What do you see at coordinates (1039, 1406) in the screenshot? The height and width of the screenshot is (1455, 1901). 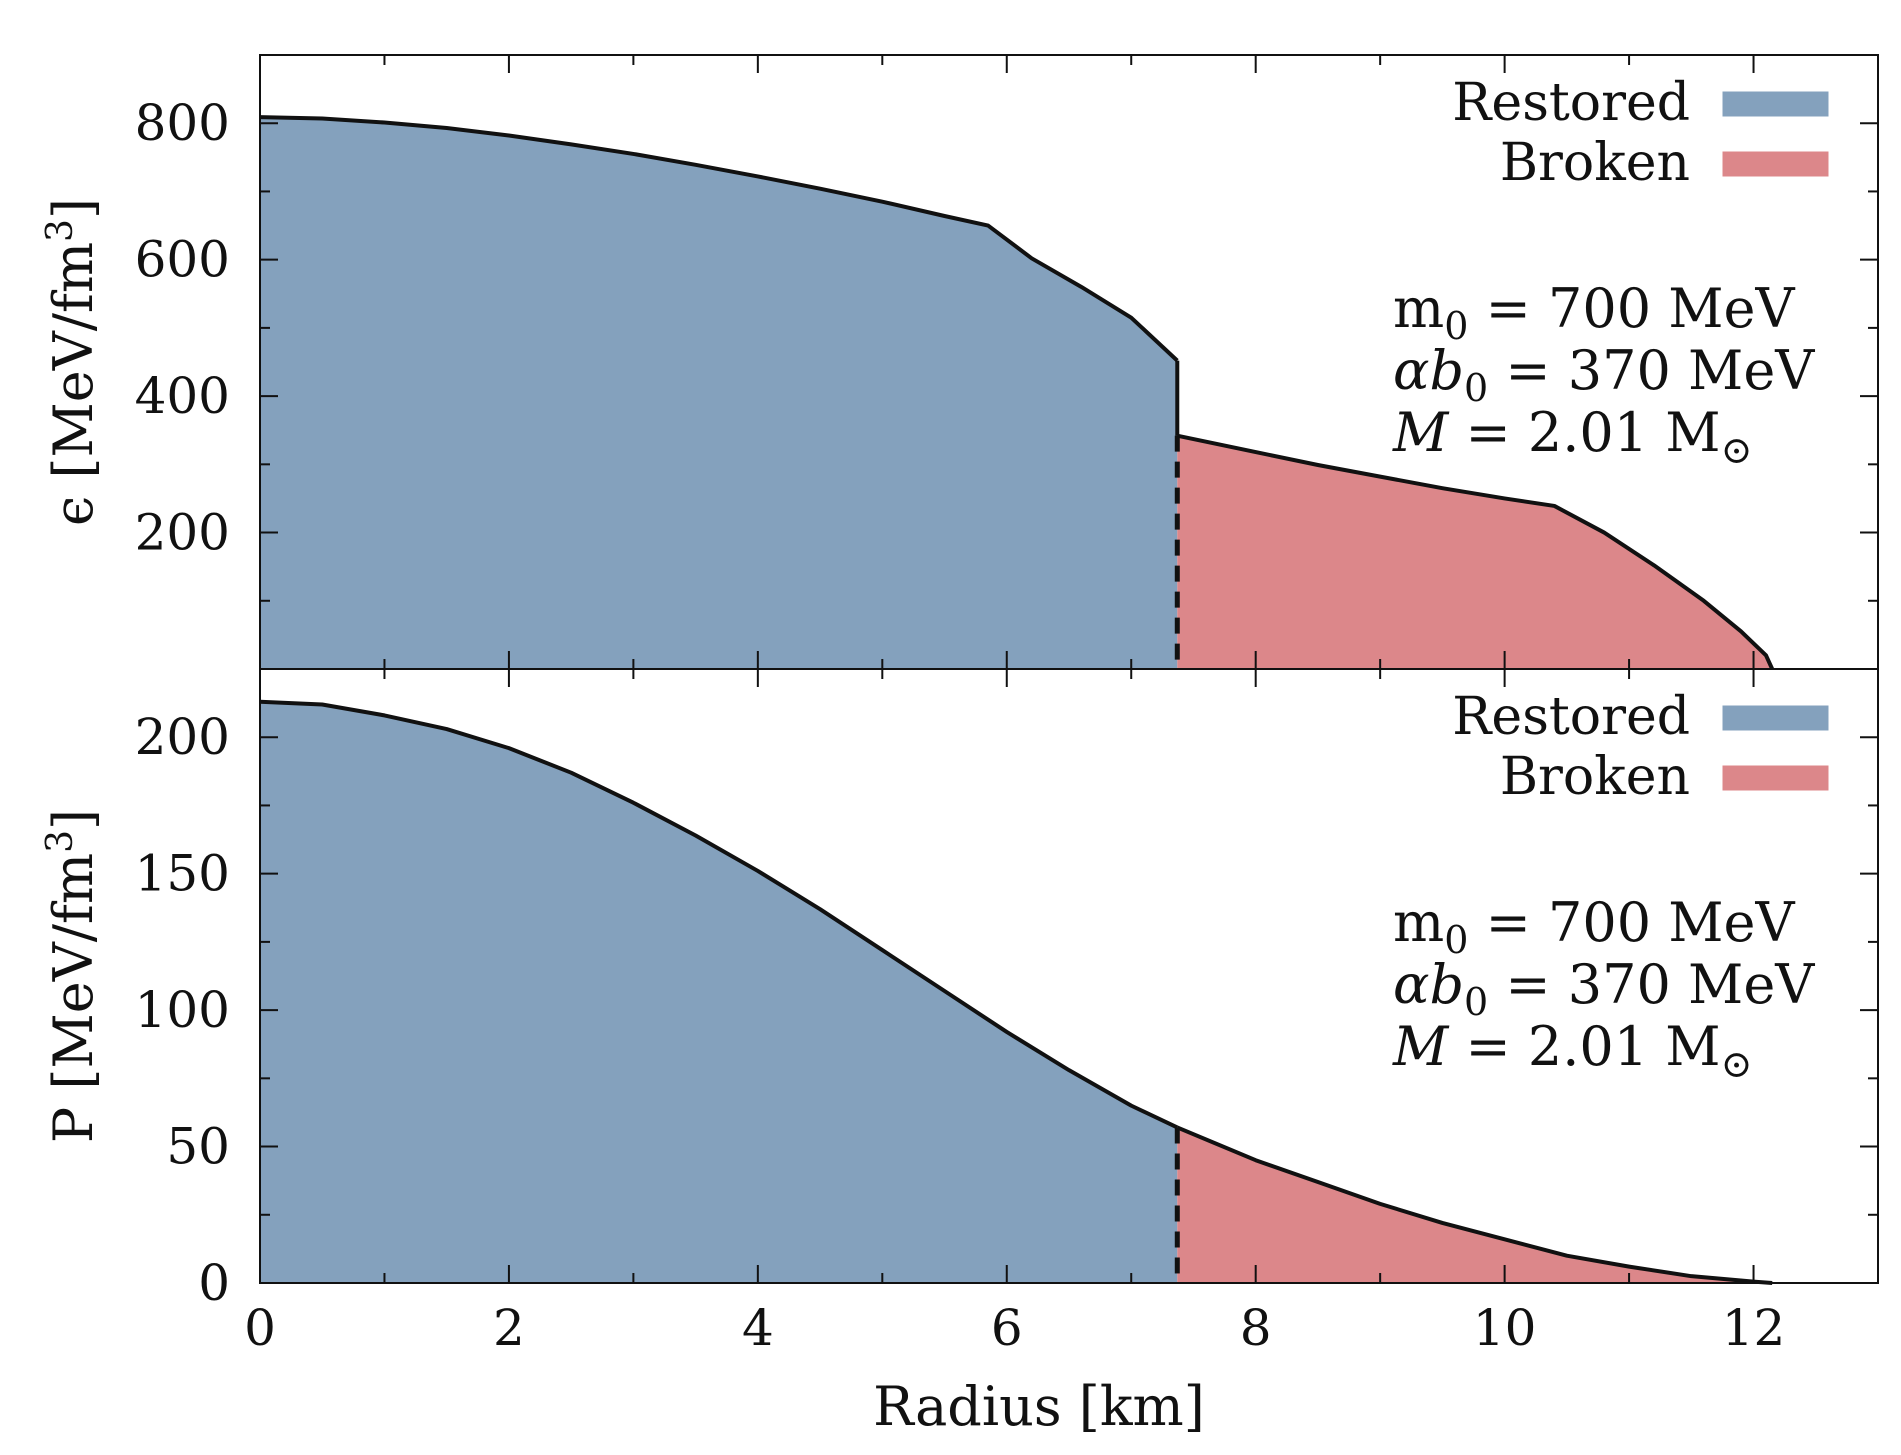 I see `x-axis-title: Radius [km]` at bounding box center [1039, 1406].